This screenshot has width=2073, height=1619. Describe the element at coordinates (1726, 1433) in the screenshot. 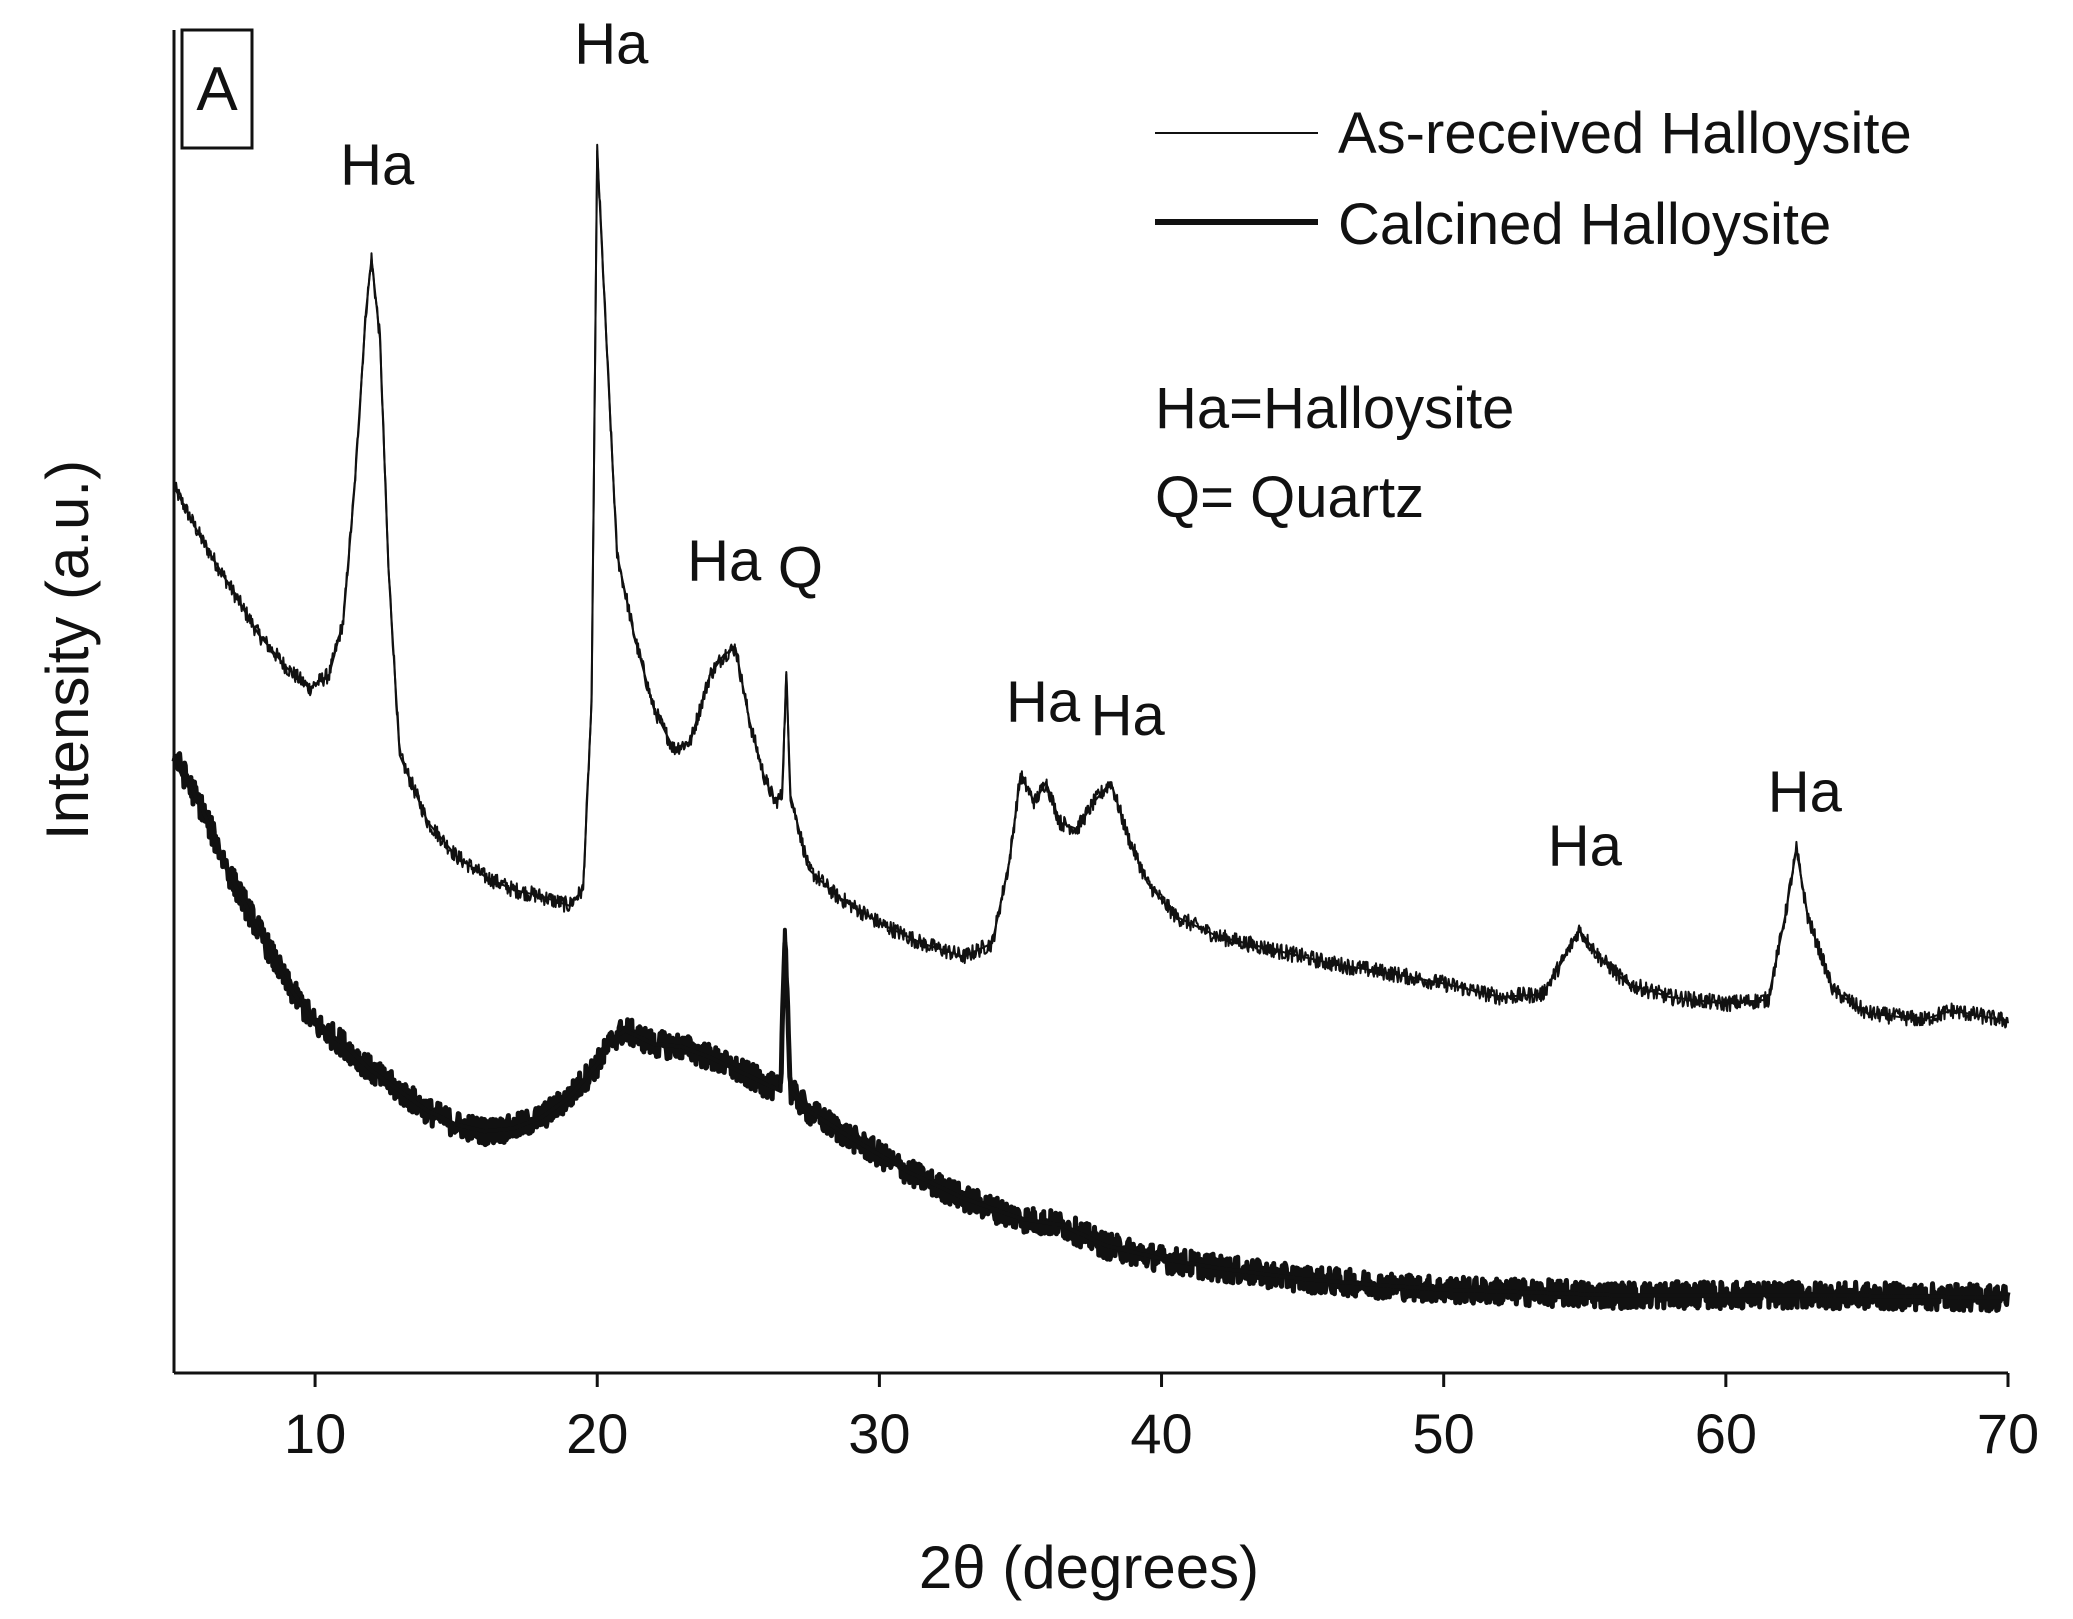

I see `x-tick-label-60: 60` at that location.